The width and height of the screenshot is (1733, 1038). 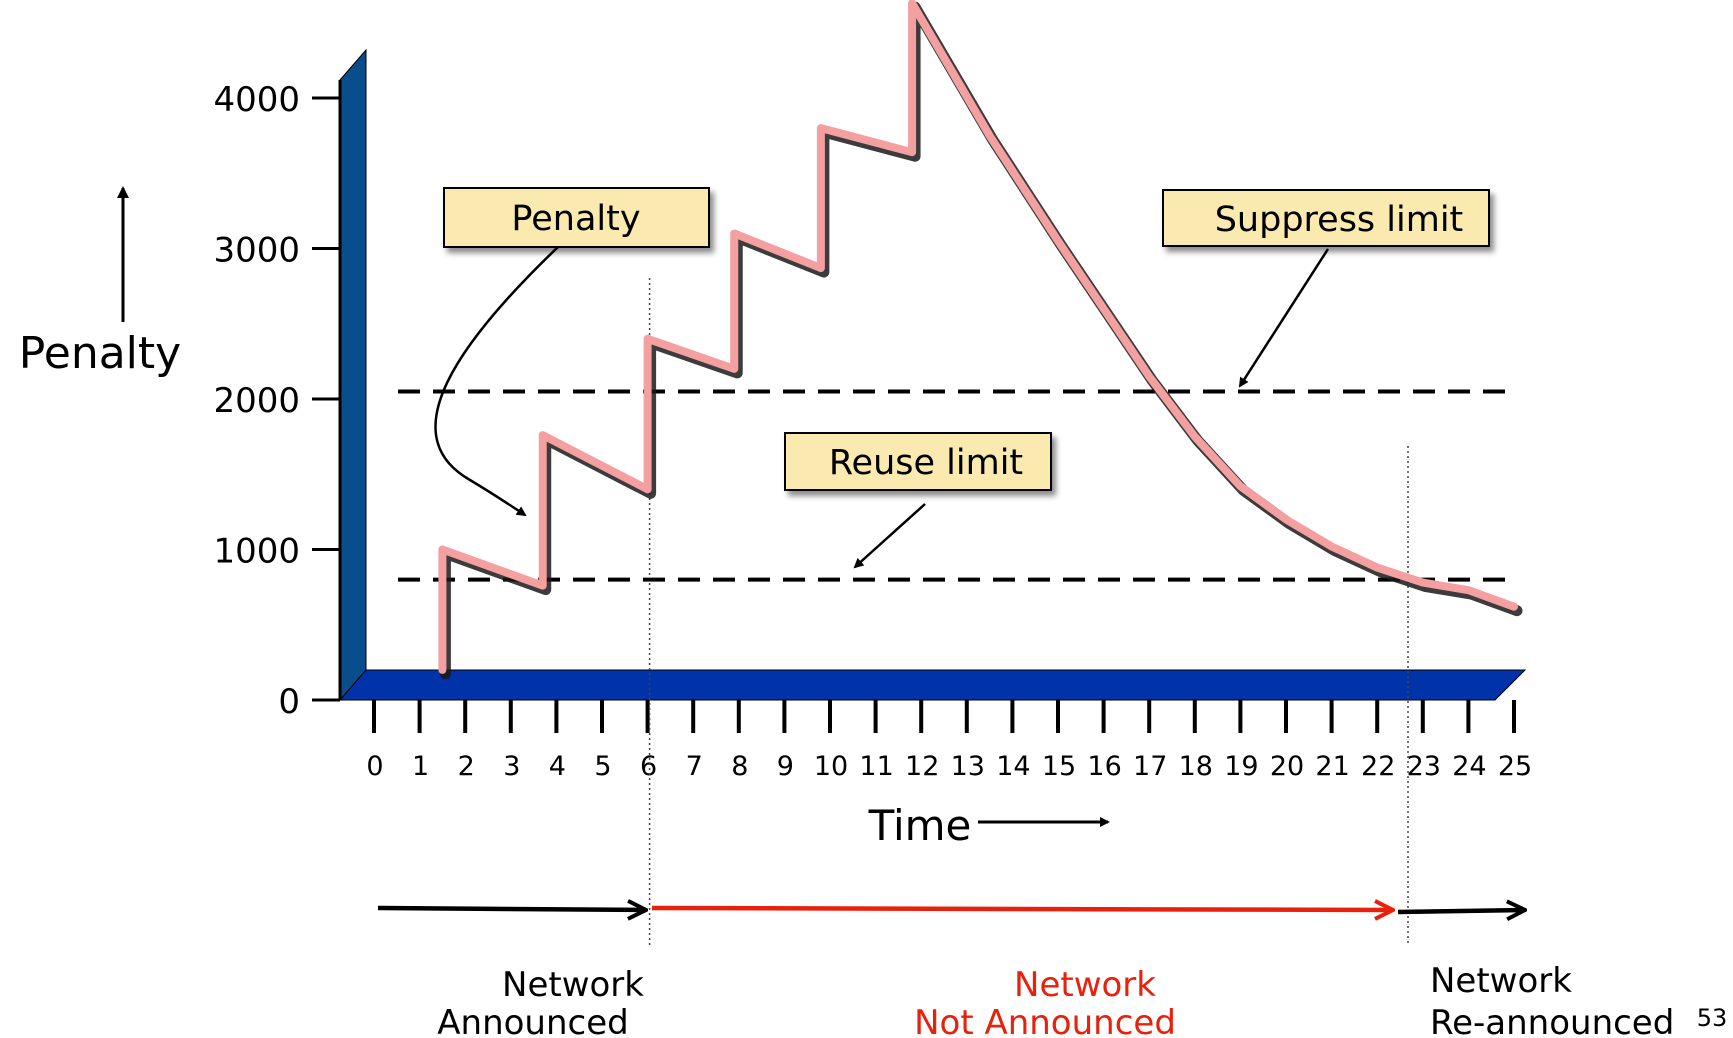 I want to click on x-tick-label: 4, so click(x=557, y=766).